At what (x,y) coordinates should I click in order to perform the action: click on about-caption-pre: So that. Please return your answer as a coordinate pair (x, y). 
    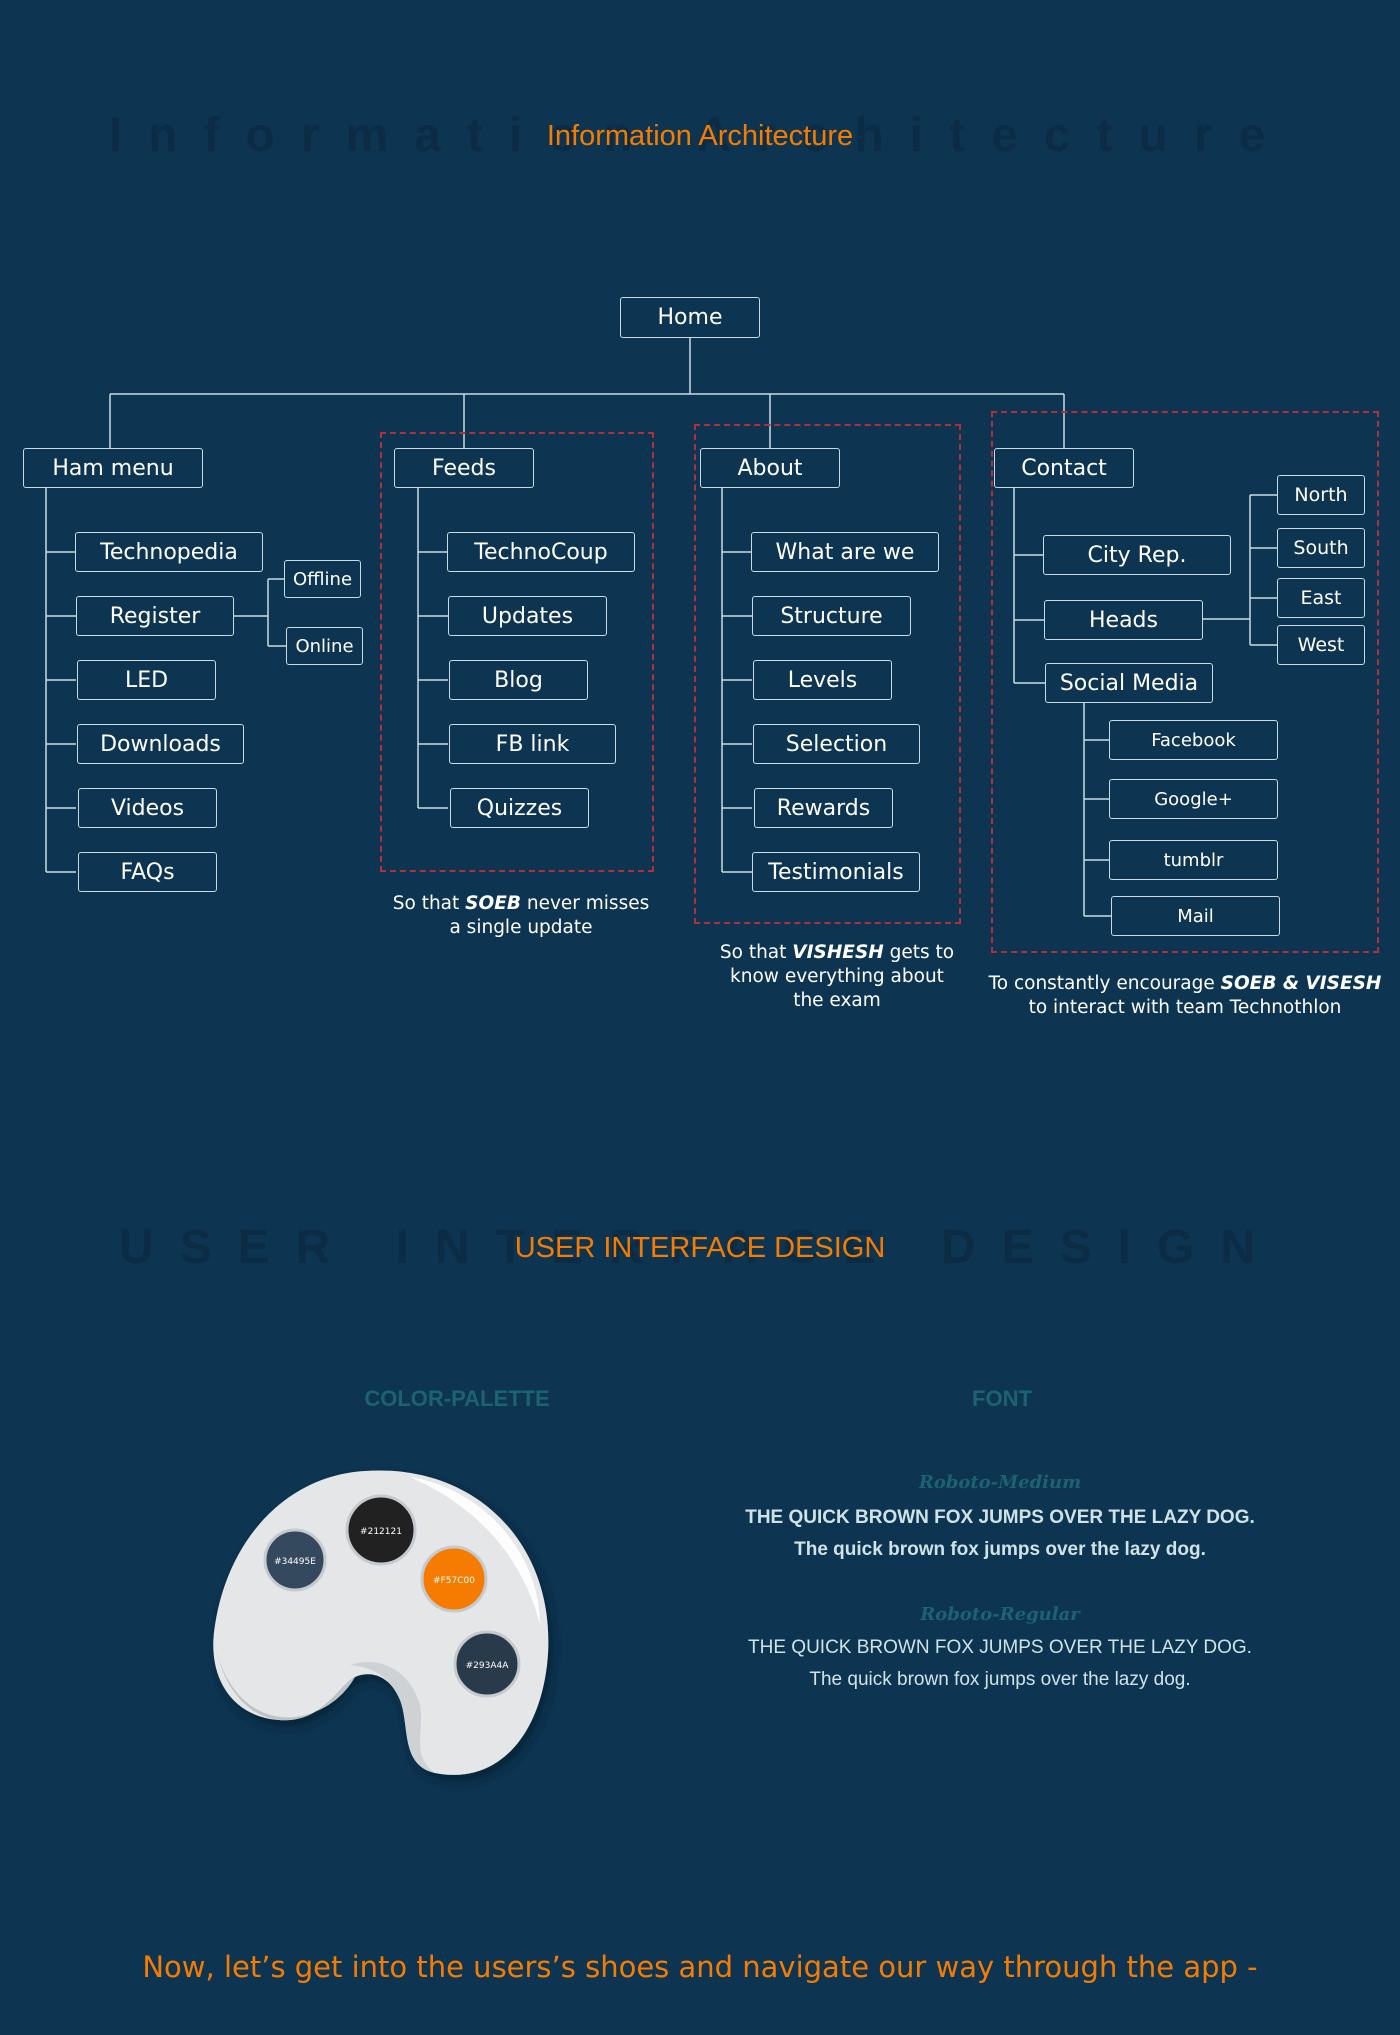
    Looking at the image, I should click on (756, 952).